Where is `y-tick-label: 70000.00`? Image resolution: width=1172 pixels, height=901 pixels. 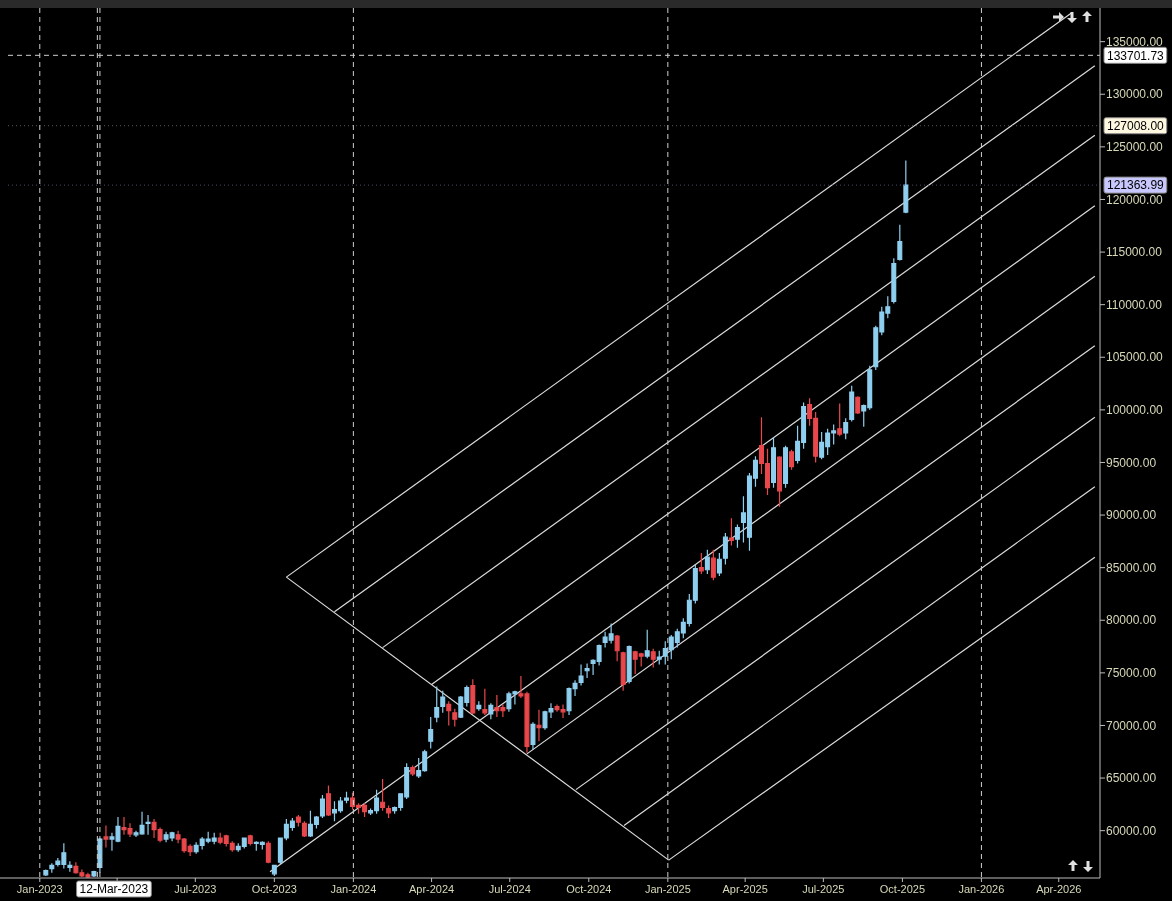
y-tick-label: 70000.00 is located at coordinates (1131, 725).